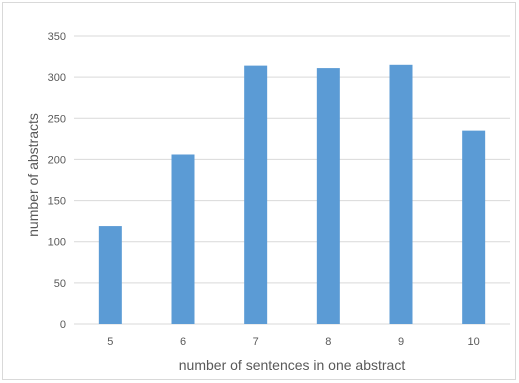 The image size is (519, 383). Describe the element at coordinates (33, 175) in the screenshot. I see `y-axis-title: number of abstracts` at that location.